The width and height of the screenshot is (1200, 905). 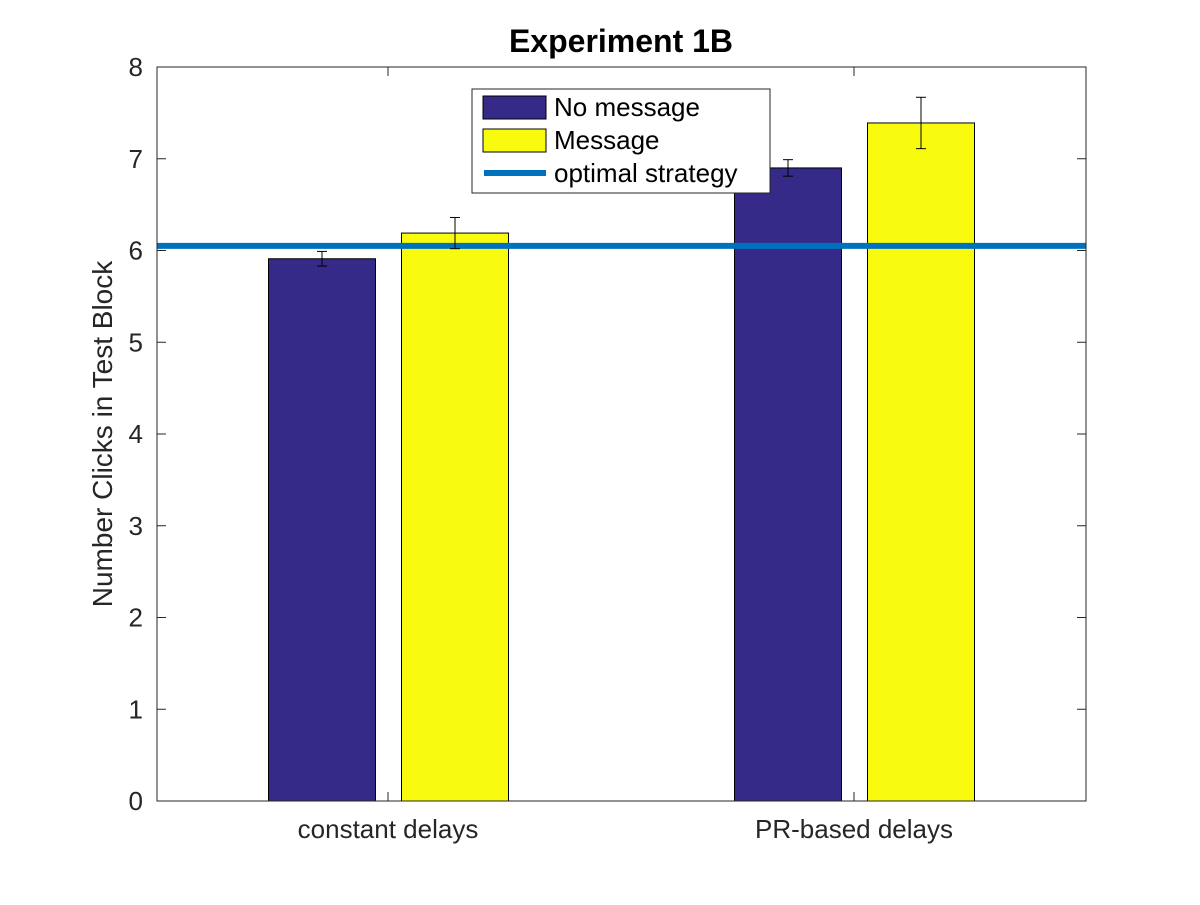 I want to click on y-tick-label: 3, so click(x=136, y=526).